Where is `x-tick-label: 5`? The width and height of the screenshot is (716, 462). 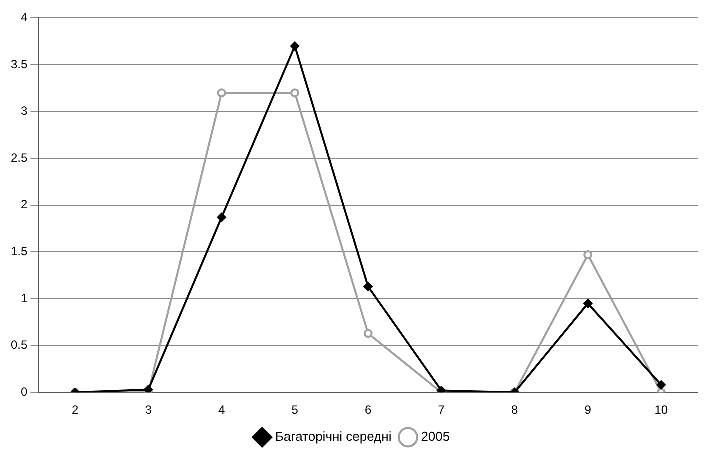
x-tick-label: 5 is located at coordinates (295, 410).